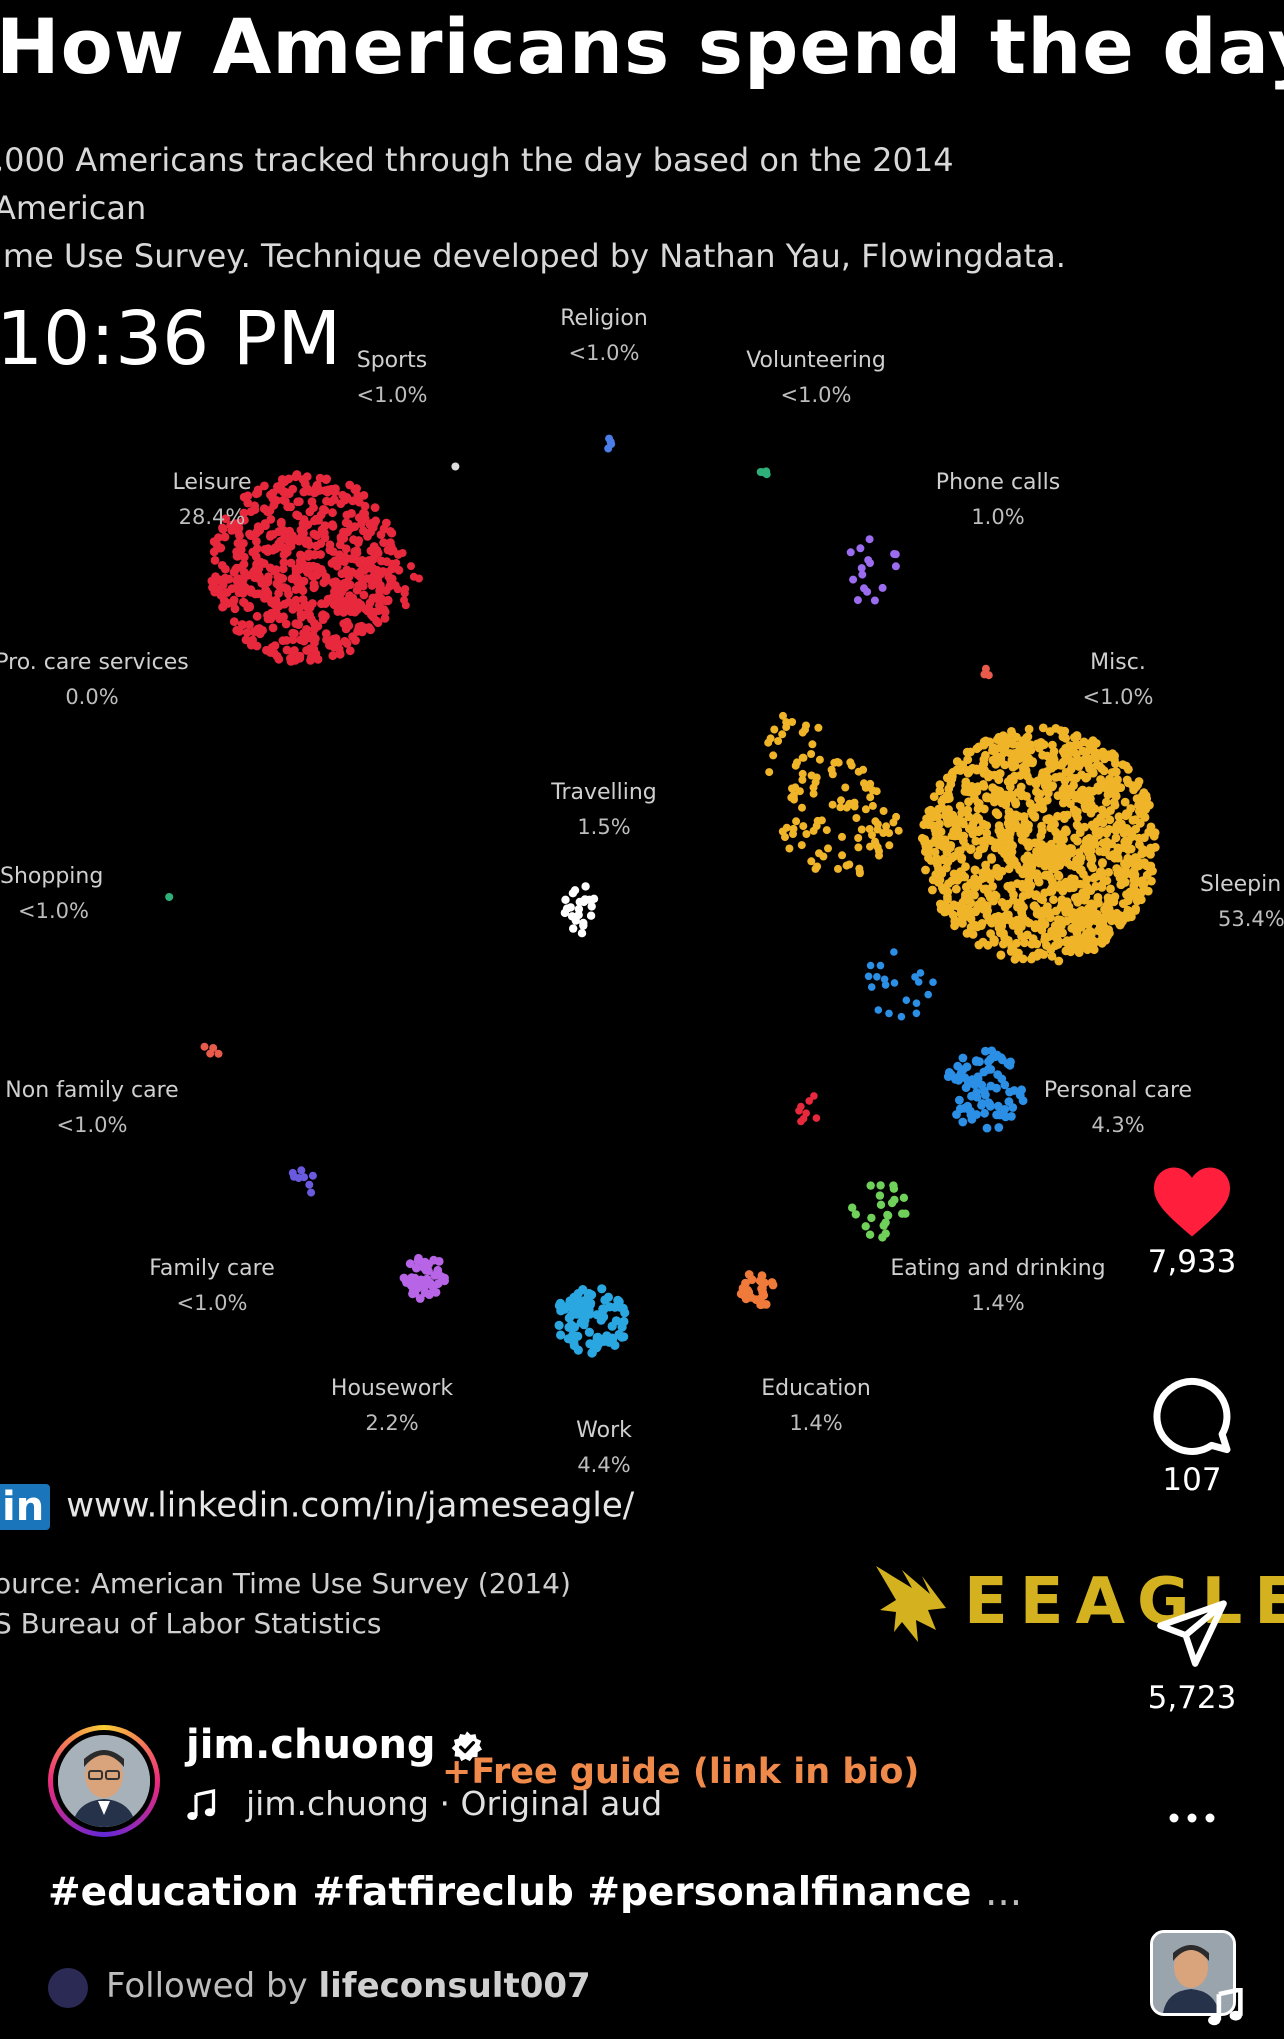 The image size is (1284, 2039). I want to click on more-options-button, so click(1192, 1820).